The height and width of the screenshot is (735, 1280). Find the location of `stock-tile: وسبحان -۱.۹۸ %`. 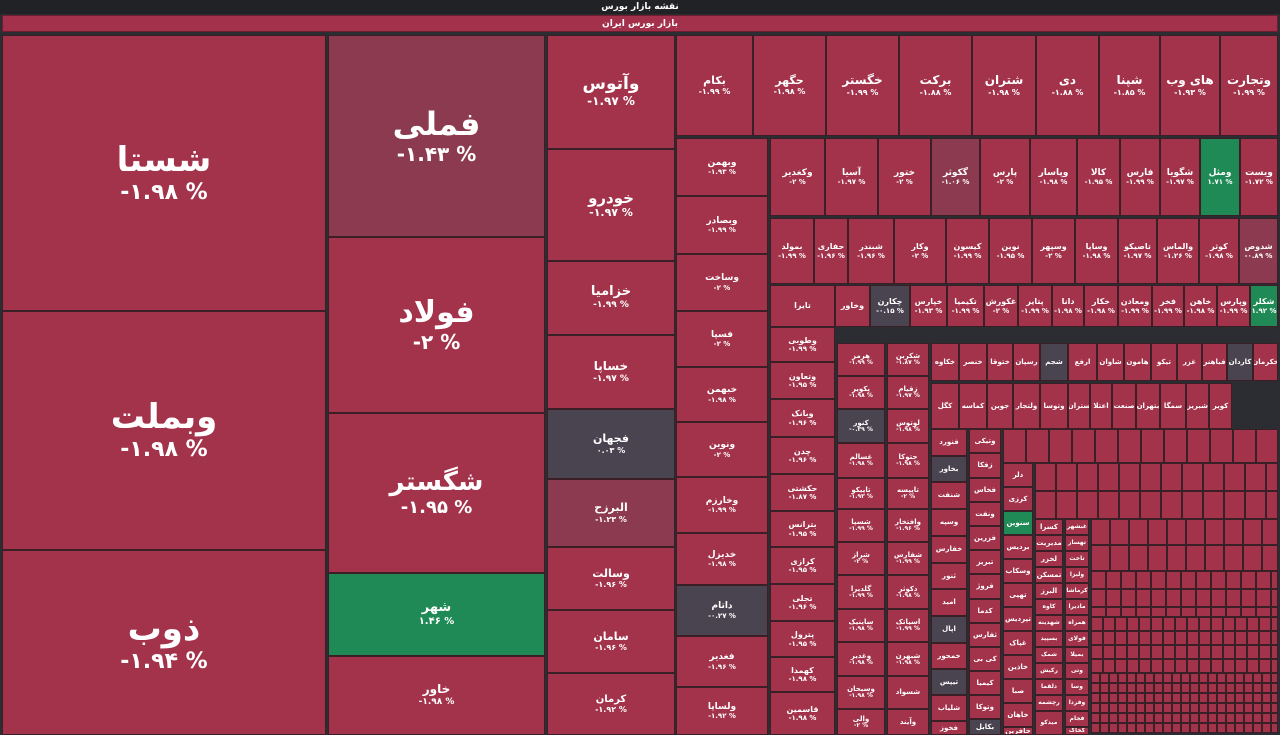

stock-tile: وسبحان -۱.۹۸ % is located at coordinates (861, 692).